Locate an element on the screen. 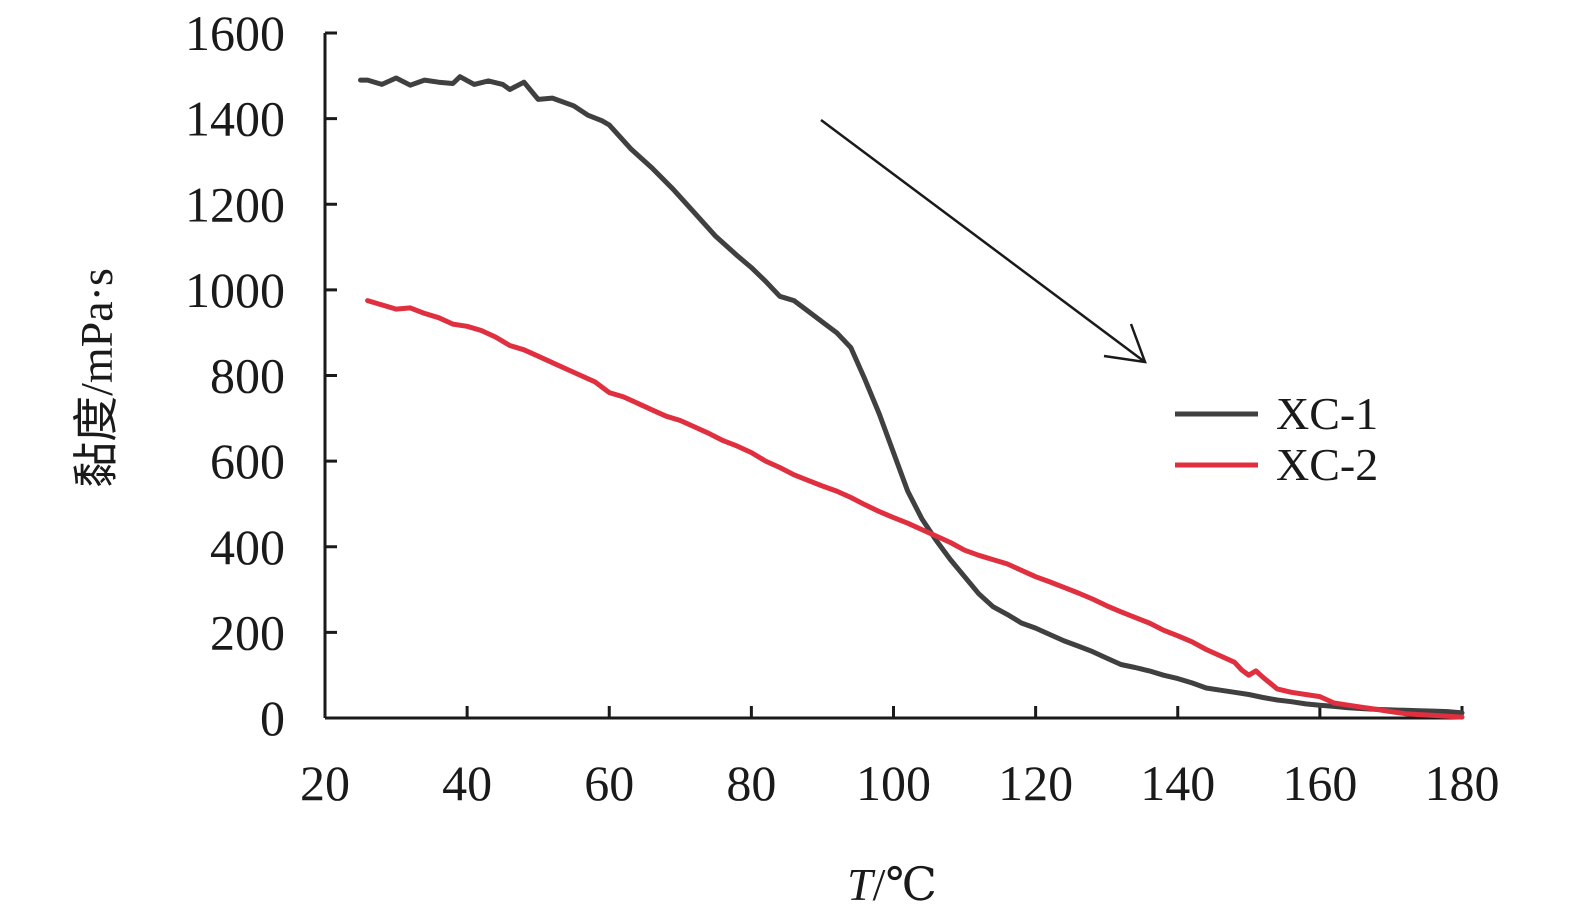 This screenshot has width=1575, height=924. legend-label-xc2: XC-2 is located at coordinates (1327, 464).